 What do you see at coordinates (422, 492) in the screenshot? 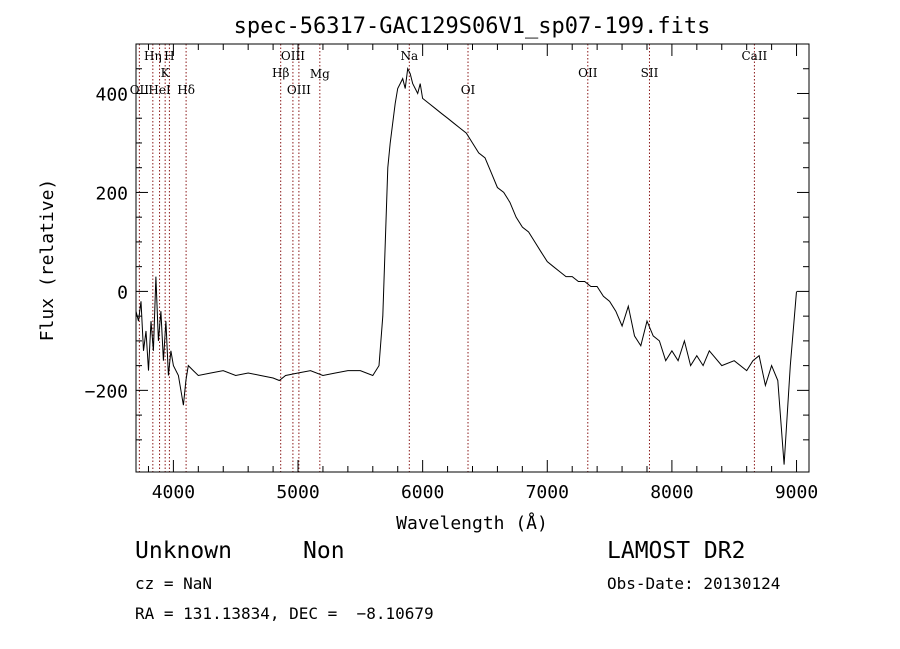
I see `x-tick-label: 6000` at bounding box center [422, 492].